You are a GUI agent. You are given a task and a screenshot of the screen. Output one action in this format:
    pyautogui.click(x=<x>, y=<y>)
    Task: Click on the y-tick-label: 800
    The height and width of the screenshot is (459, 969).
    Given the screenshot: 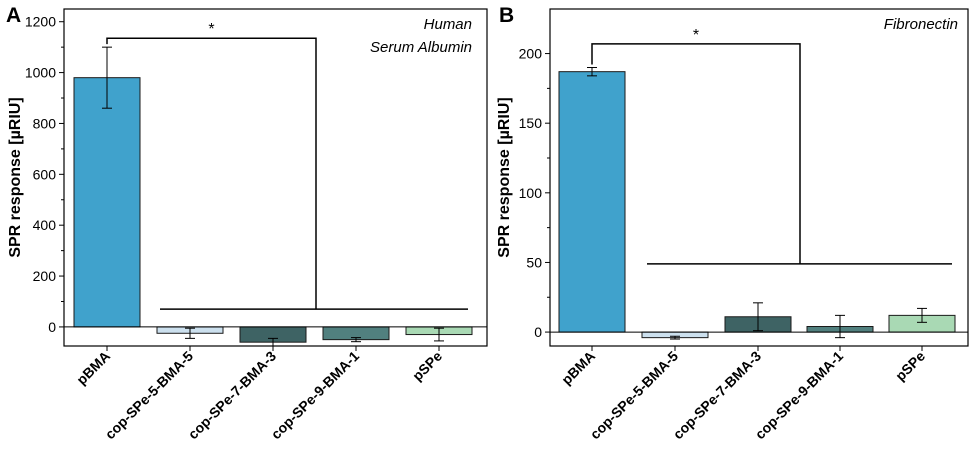 What is the action you would take?
    pyautogui.click(x=45, y=123)
    